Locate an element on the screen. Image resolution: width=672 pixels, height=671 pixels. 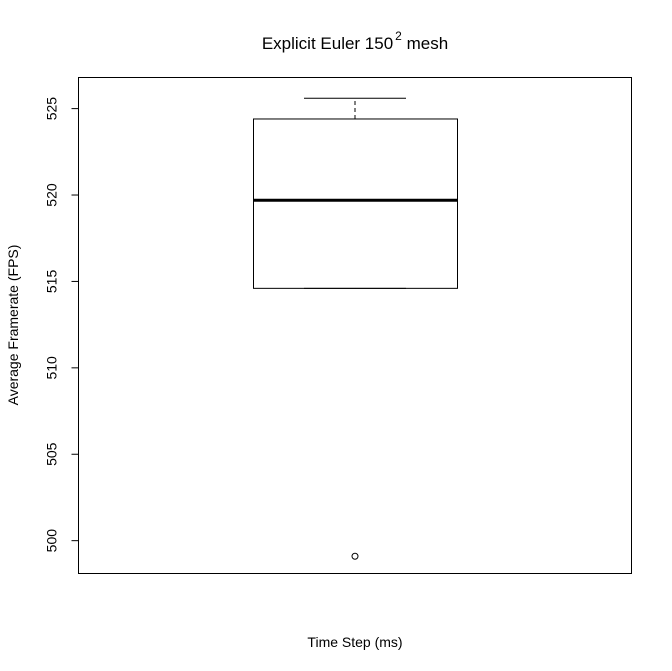
y-tick-label: 505 is located at coordinates (52, 454).